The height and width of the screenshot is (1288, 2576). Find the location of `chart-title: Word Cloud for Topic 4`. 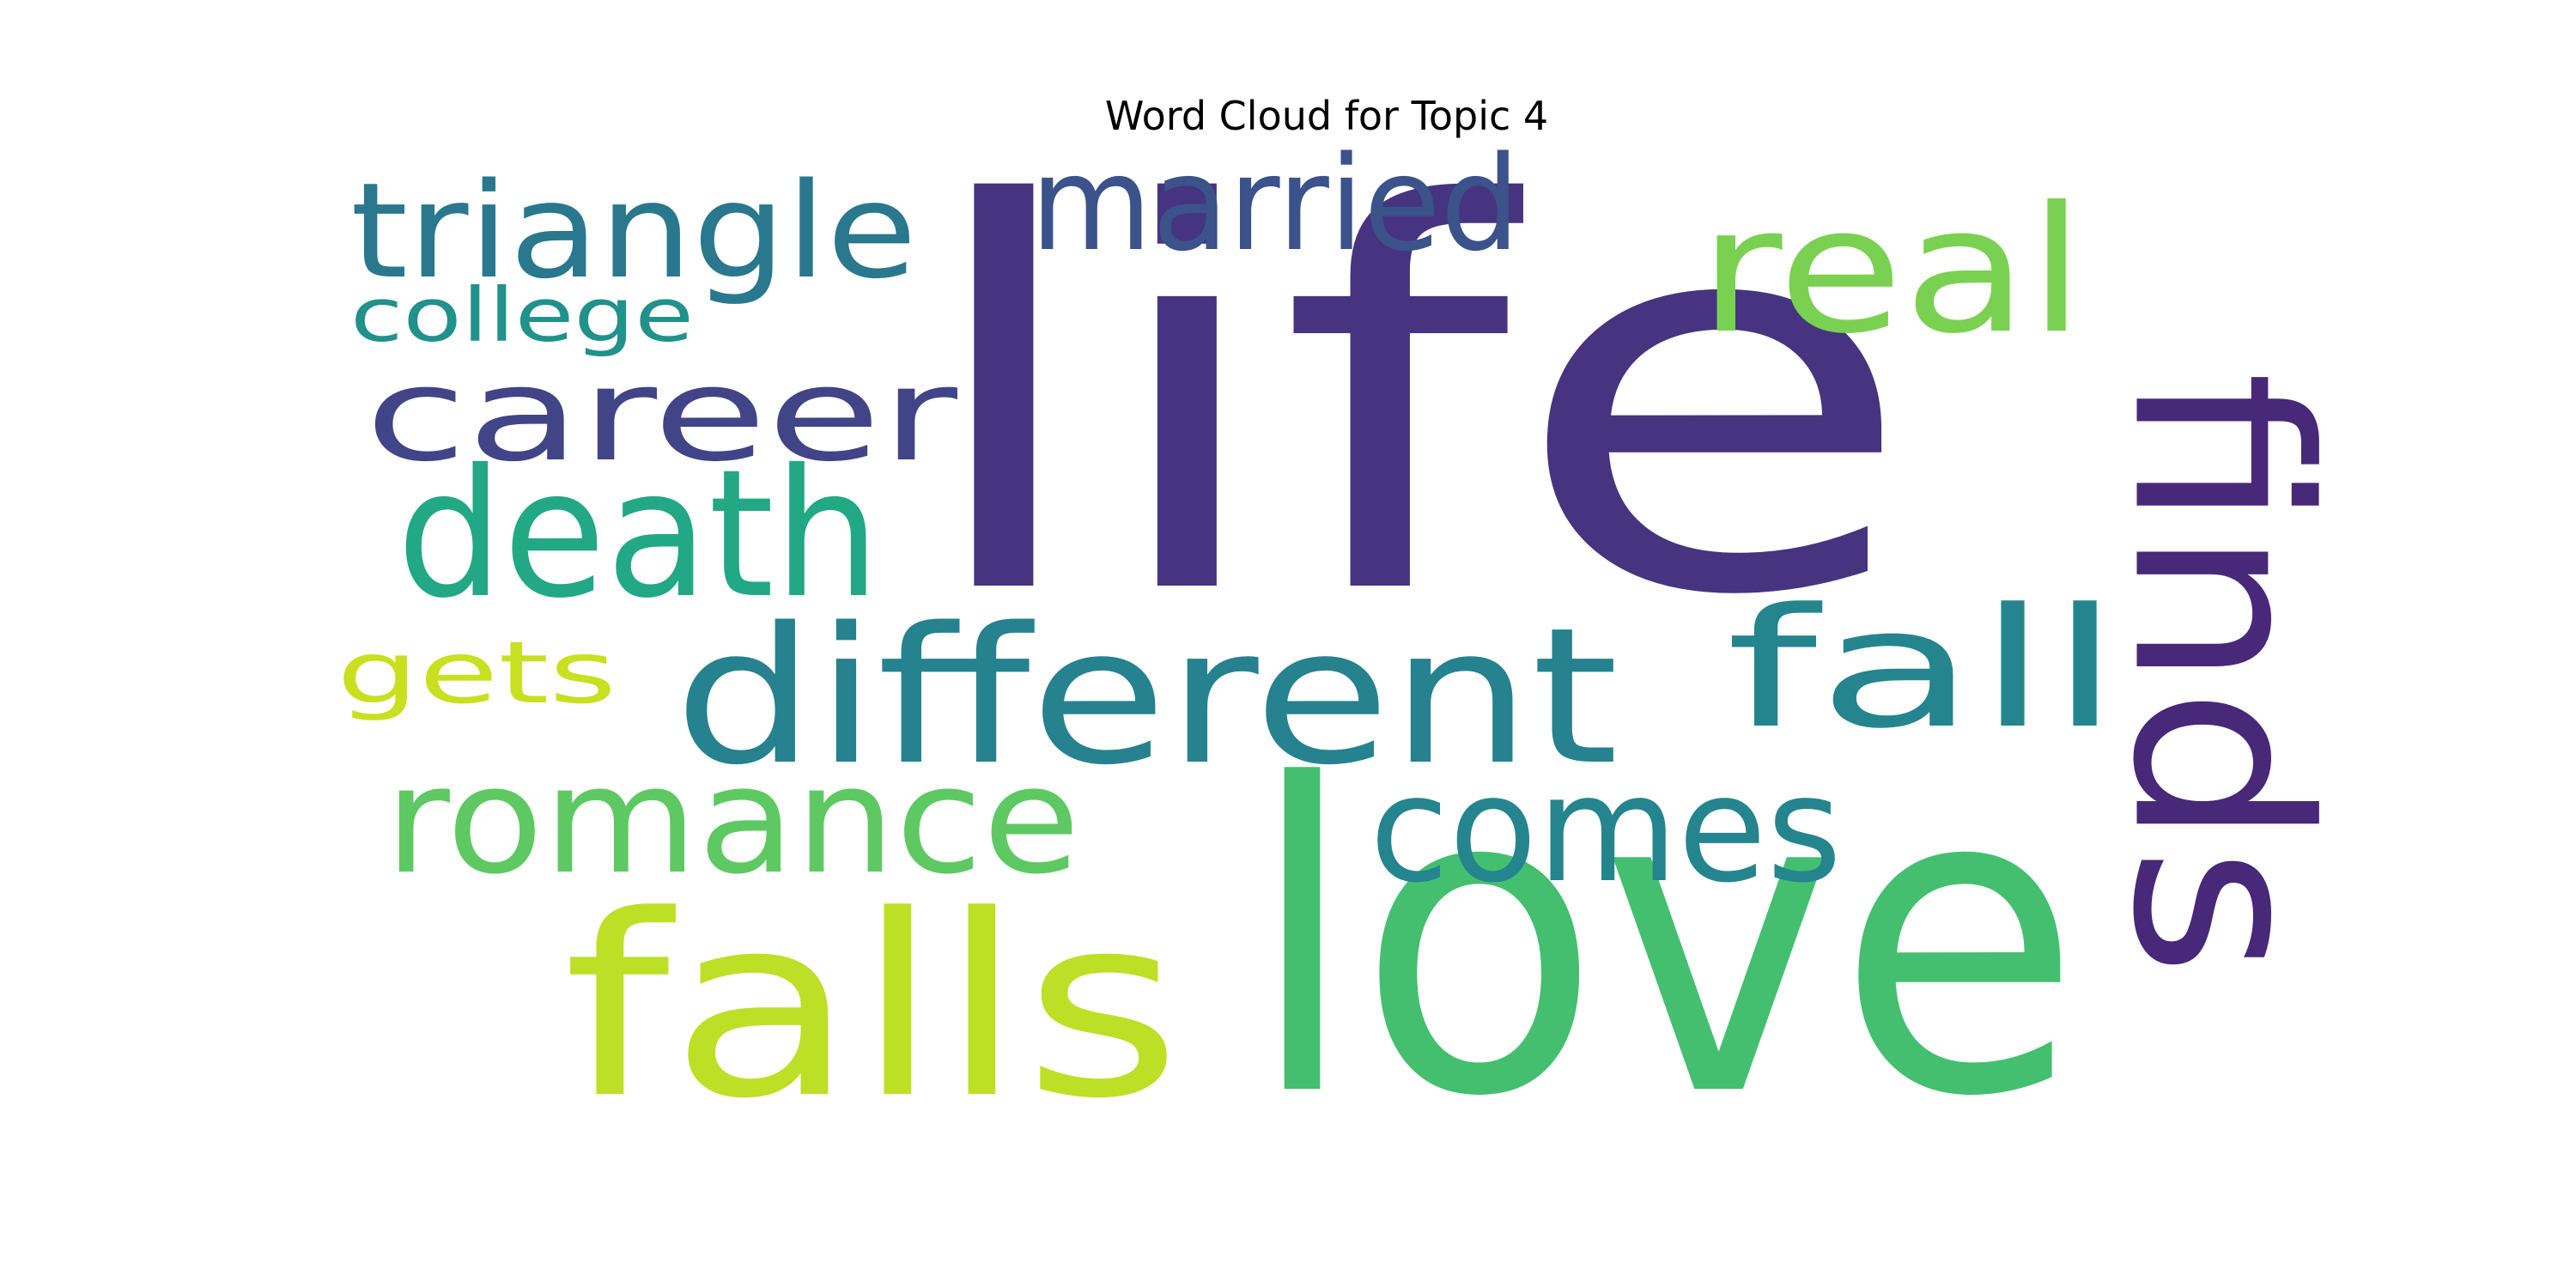

chart-title: Word Cloud for Topic 4 is located at coordinates (1327, 116).